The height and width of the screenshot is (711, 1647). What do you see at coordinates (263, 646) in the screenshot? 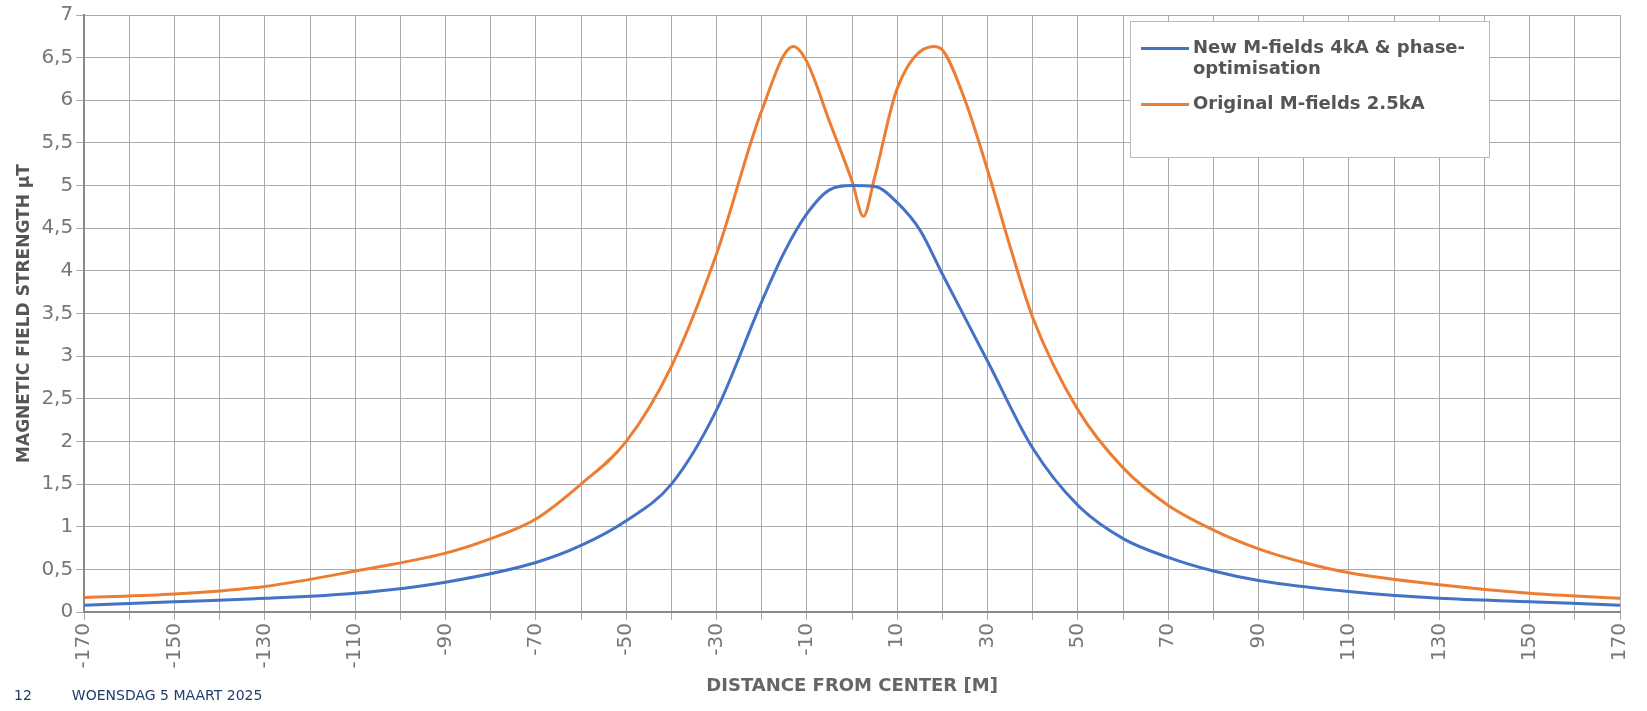
I see `x-tick-label: -130` at bounding box center [263, 646].